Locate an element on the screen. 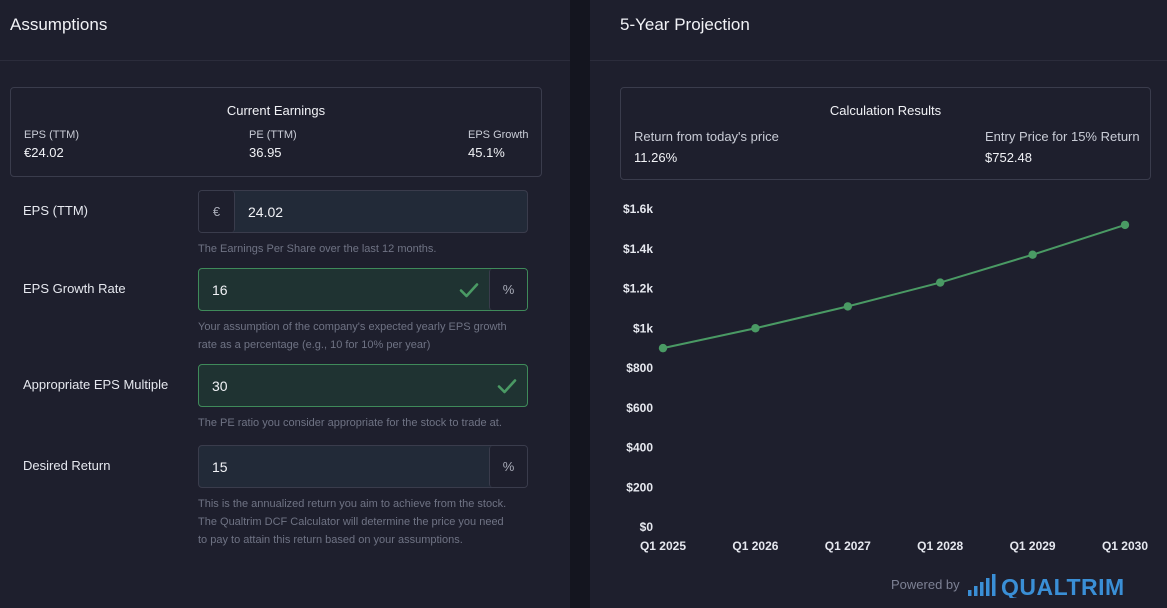 This screenshot has height=608, width=1167. x-tick-label: Q1 2029 is located at coordinates (1033, 546).